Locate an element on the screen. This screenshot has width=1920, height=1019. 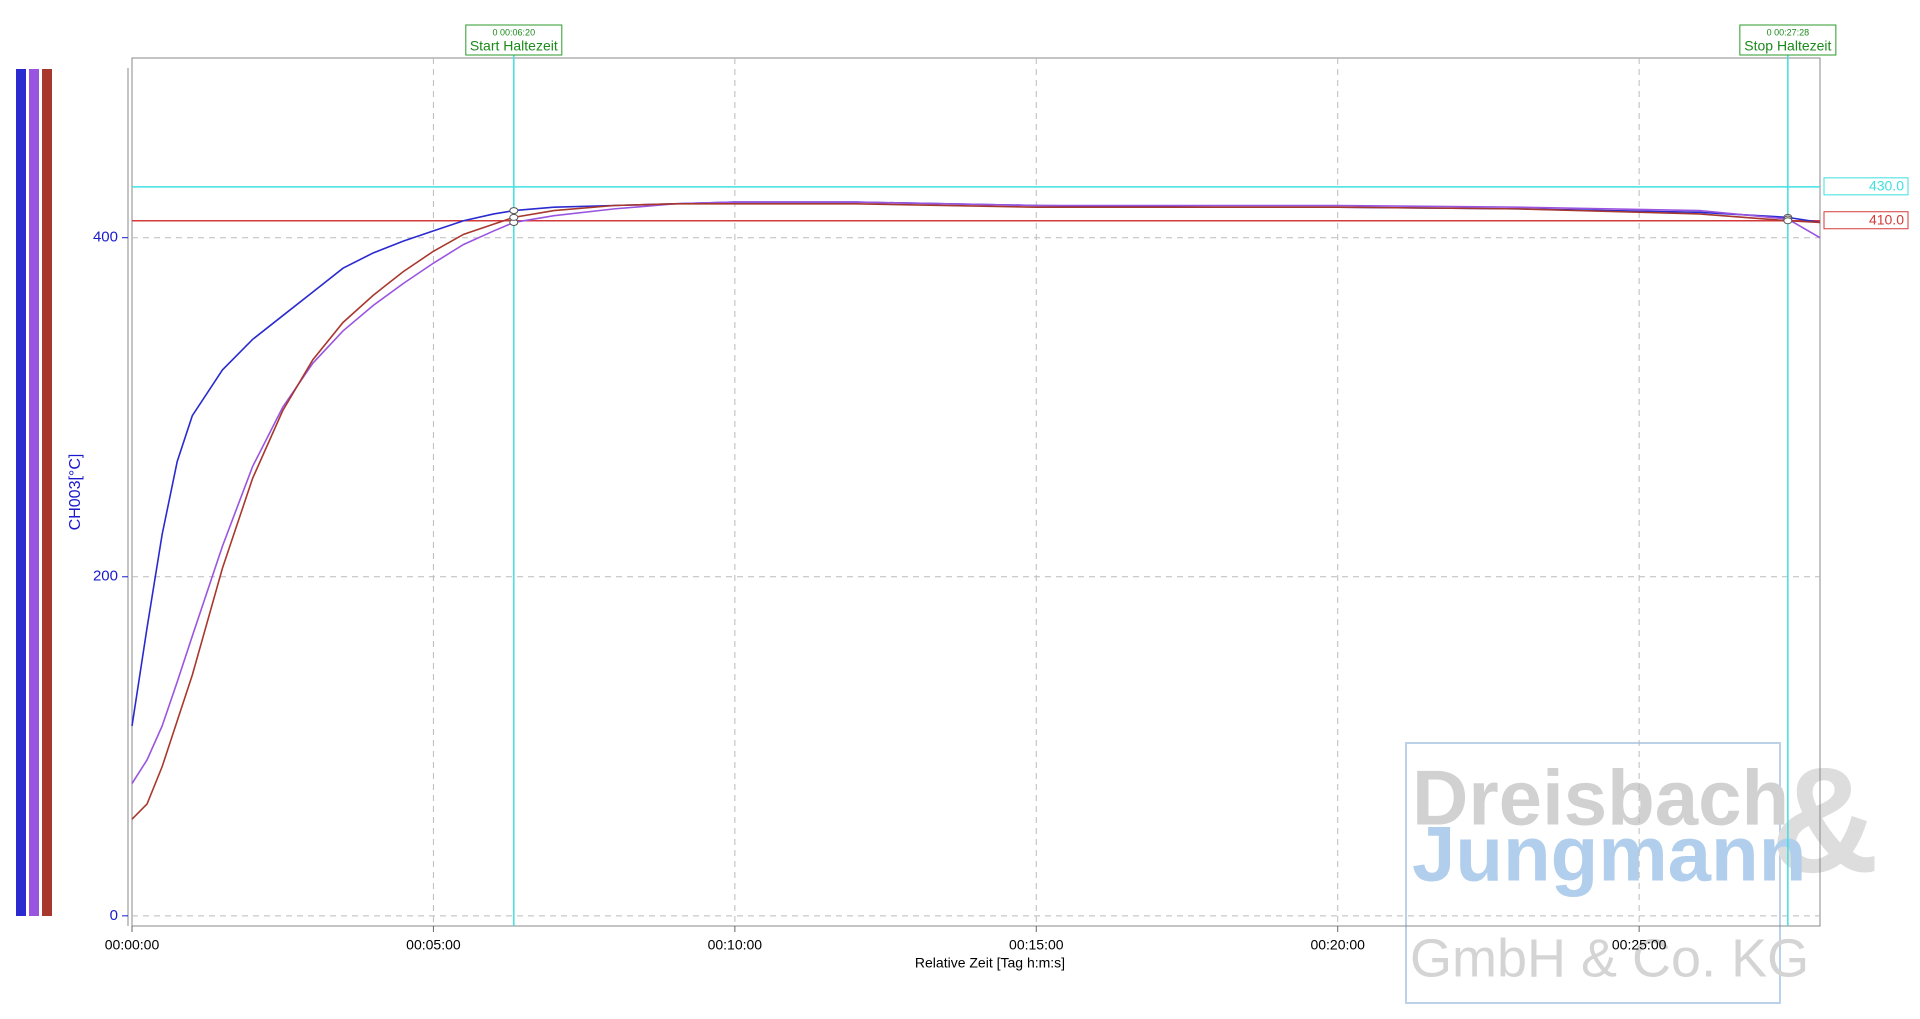
watermark-box is located at coordinates (1593, 873).